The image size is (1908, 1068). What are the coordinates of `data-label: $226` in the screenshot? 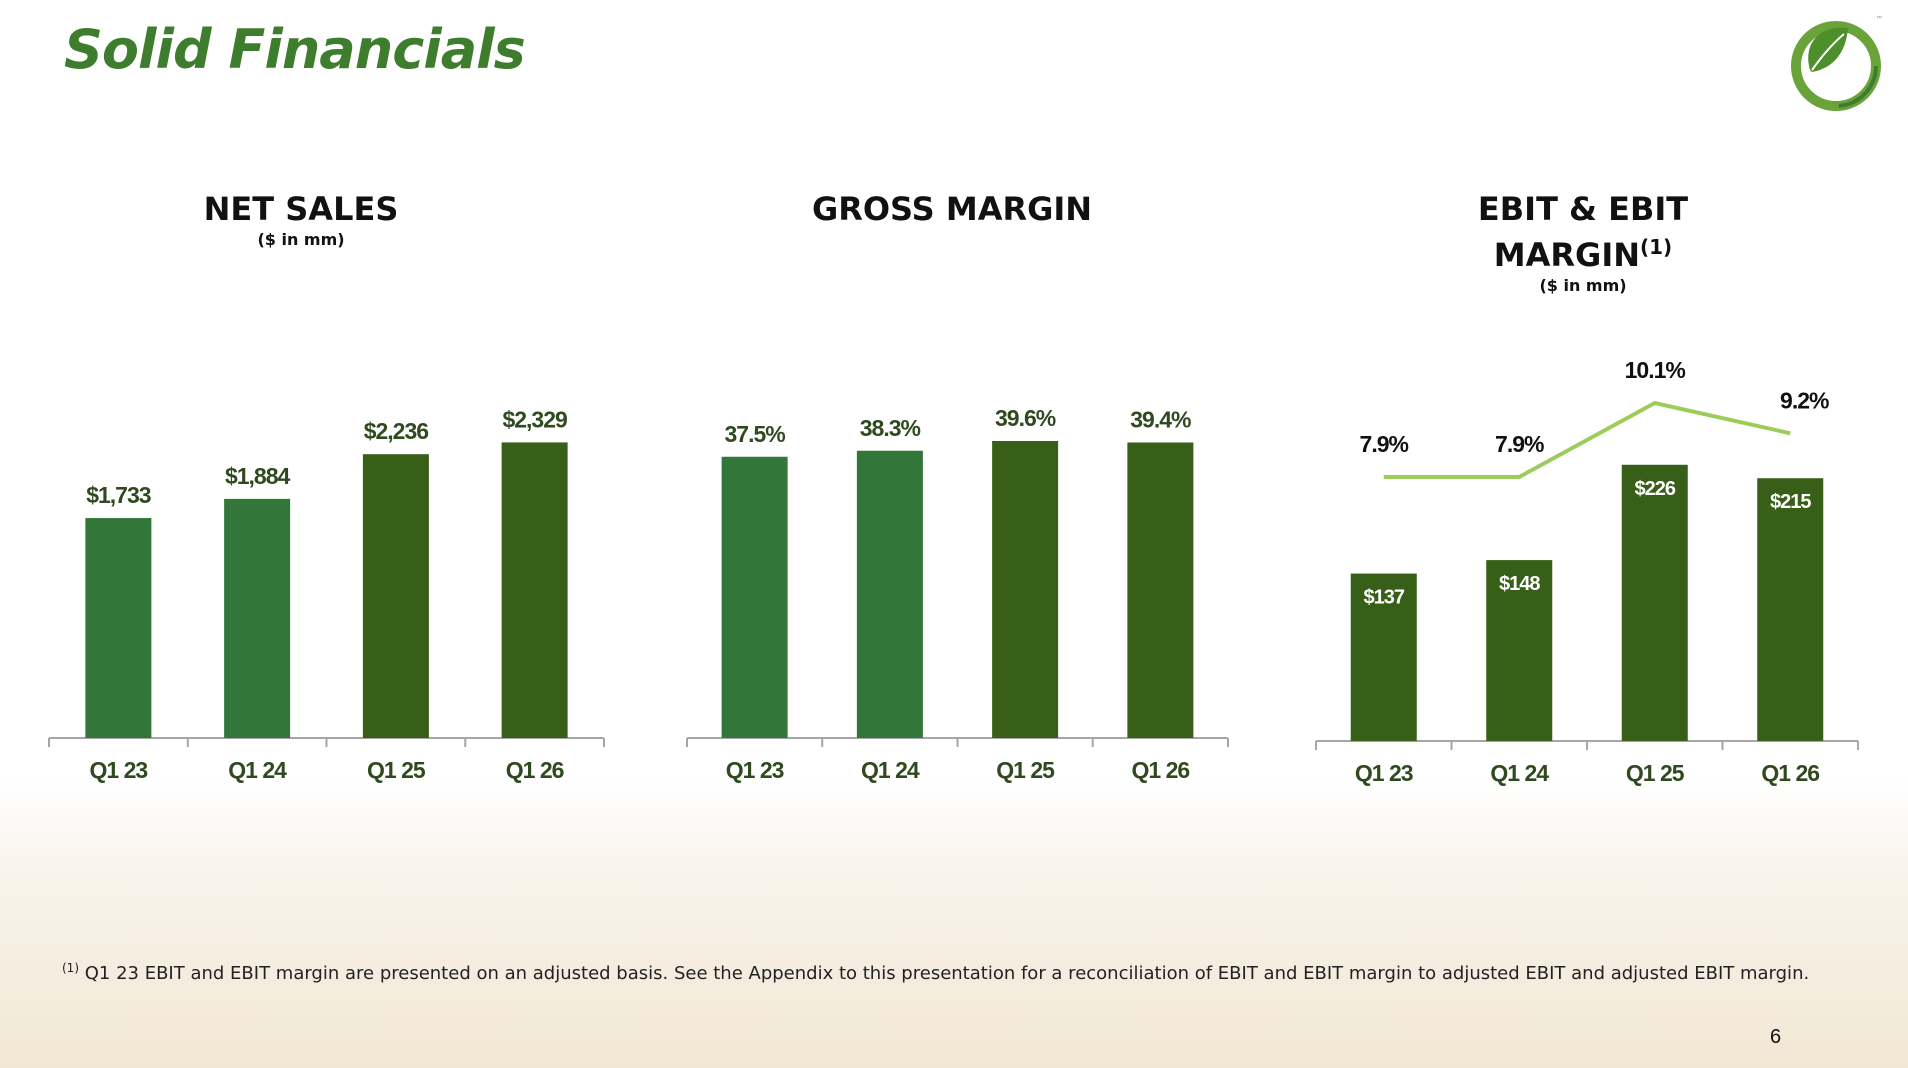 It's located at (1655, 489).